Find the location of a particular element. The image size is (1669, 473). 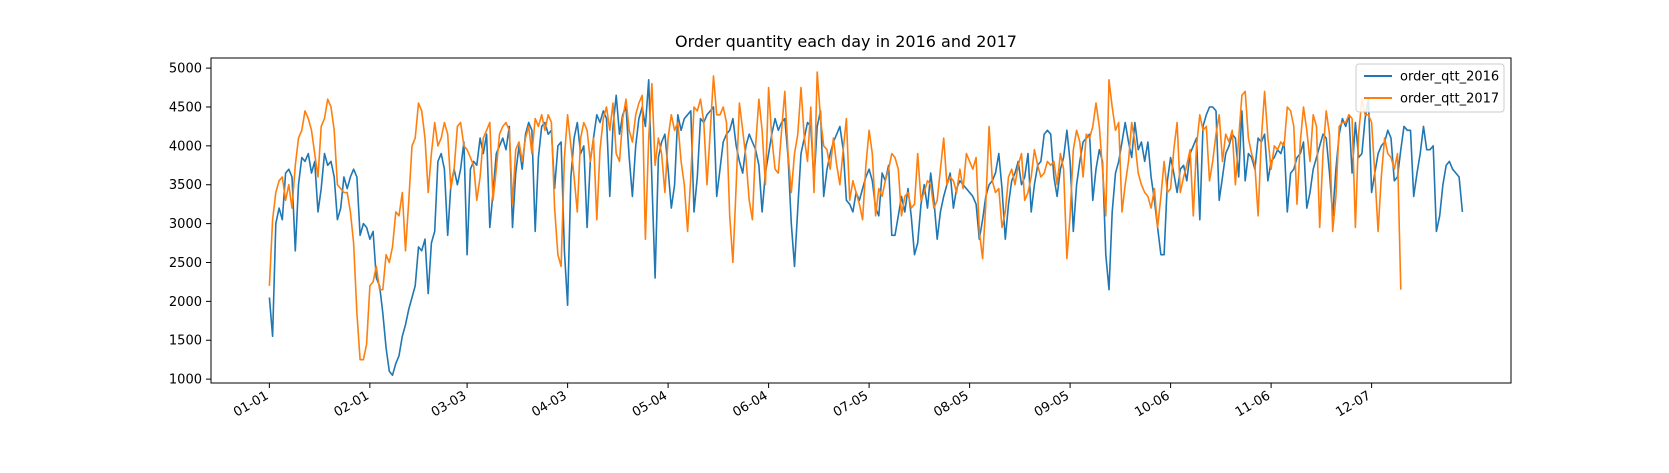

x-tick-label: 11-06 is located at coordinates (1253, 404).